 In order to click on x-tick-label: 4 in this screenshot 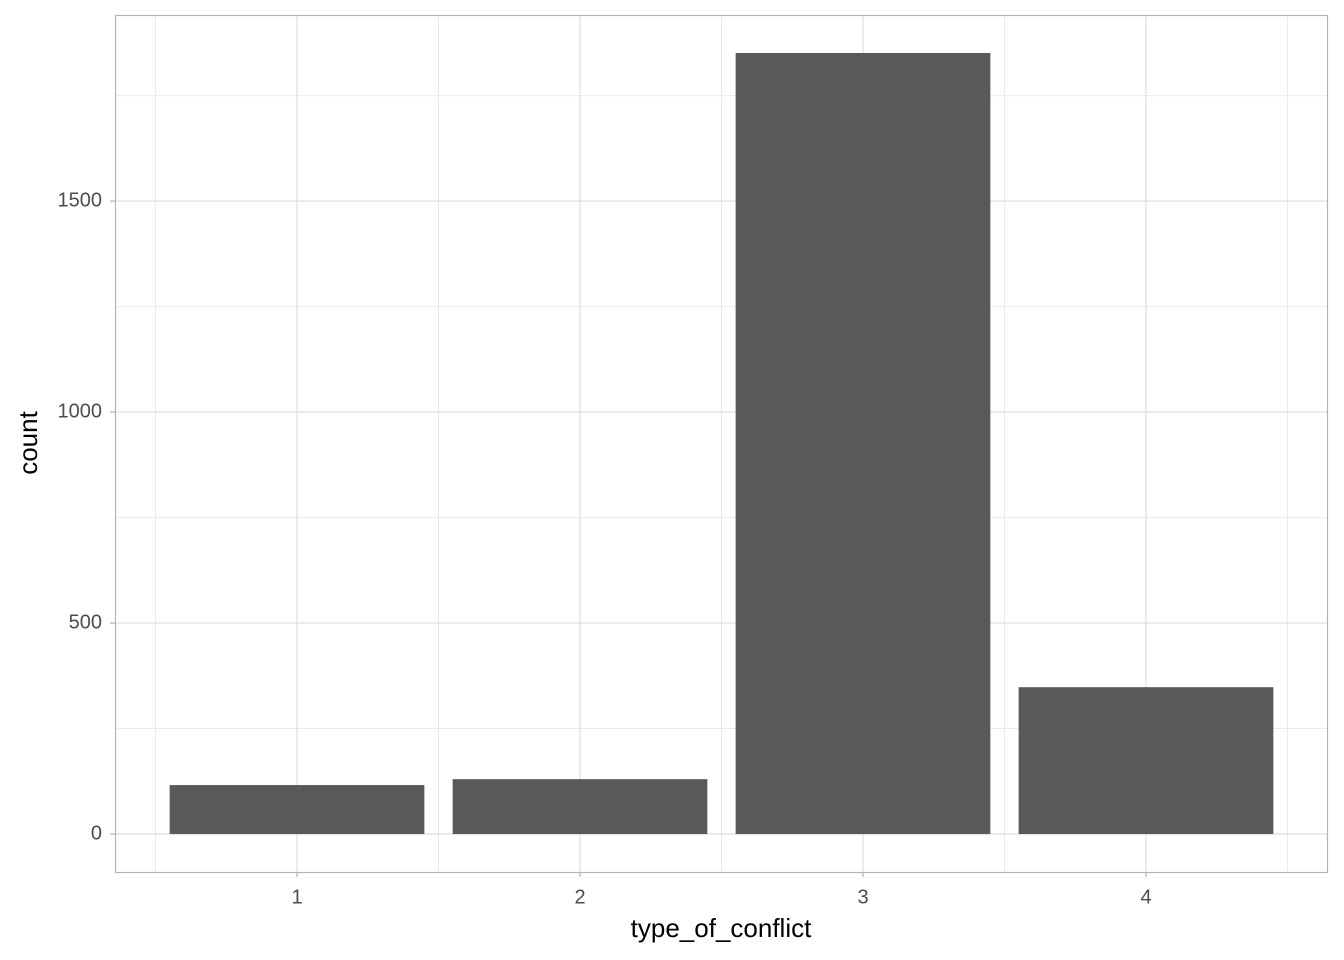, I will do `click(1145, 897)`.